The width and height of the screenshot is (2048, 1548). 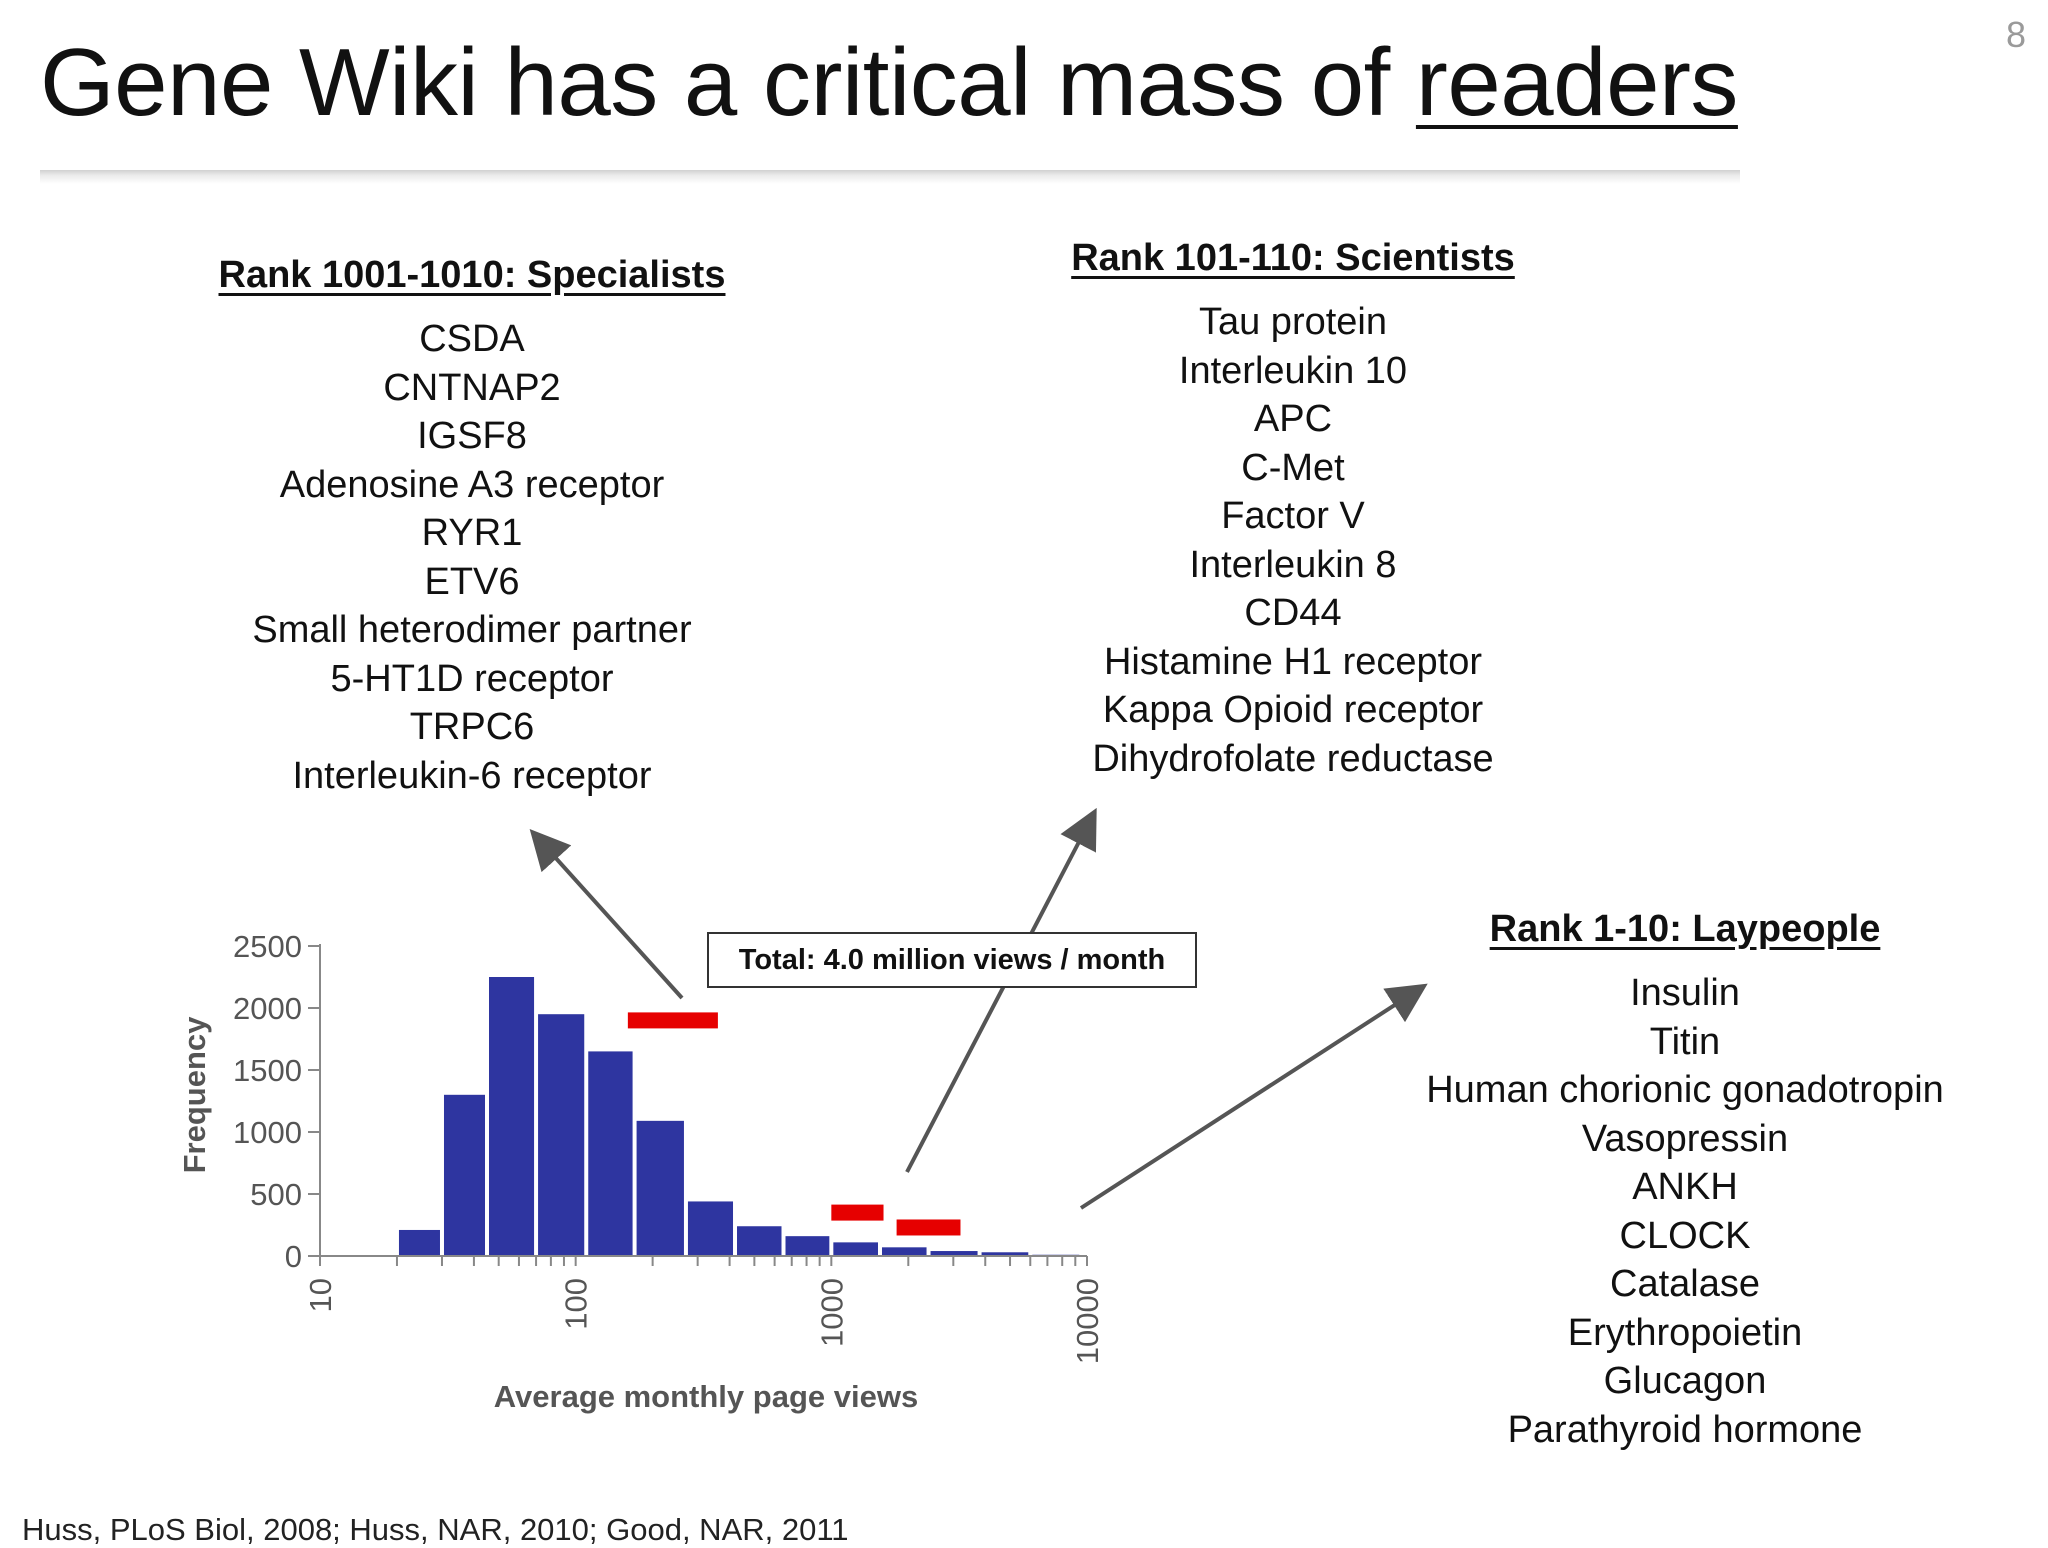 What do you see at coordinates (1087, 1321) in the screenshot?
I see `x-tick-label: 10000` at bounding box center [1087, 1321].